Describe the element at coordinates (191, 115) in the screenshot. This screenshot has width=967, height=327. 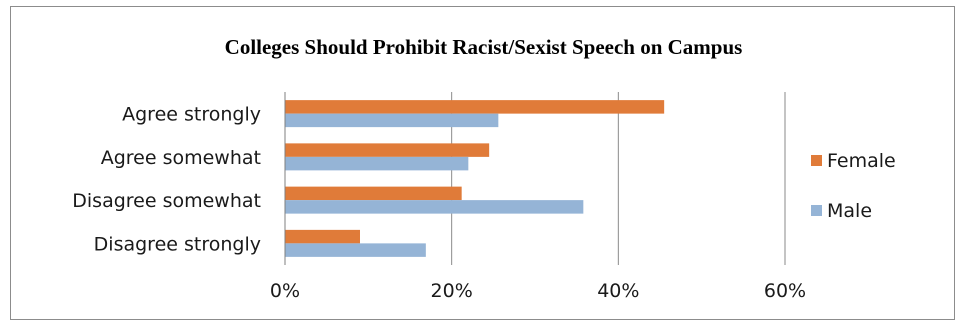
I see `category-label: Agree strongly` at that location.